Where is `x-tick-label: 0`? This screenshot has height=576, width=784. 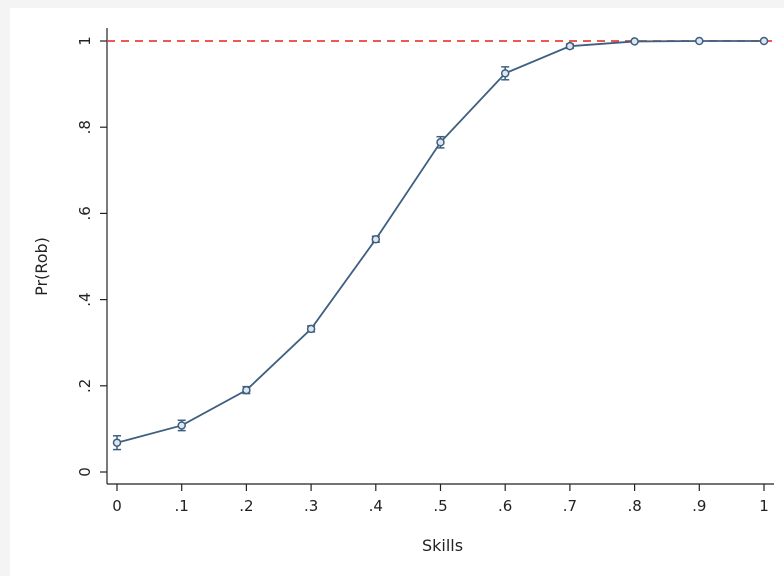 x-tick-label: 0 is located at coordinates (117, 506).